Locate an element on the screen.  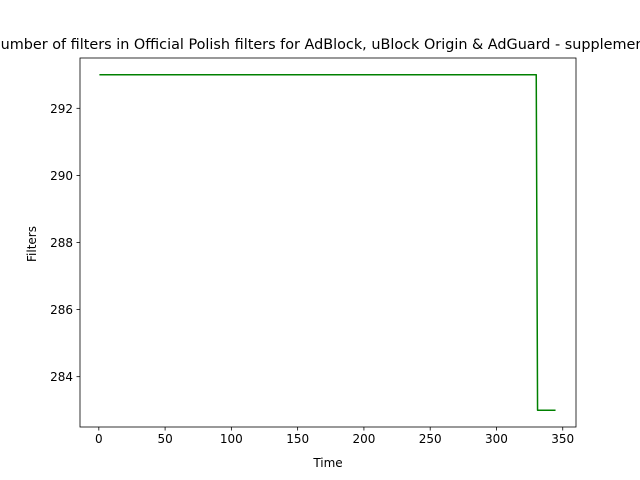
x-tick-label: 50 is located at coordinates (164, 439).